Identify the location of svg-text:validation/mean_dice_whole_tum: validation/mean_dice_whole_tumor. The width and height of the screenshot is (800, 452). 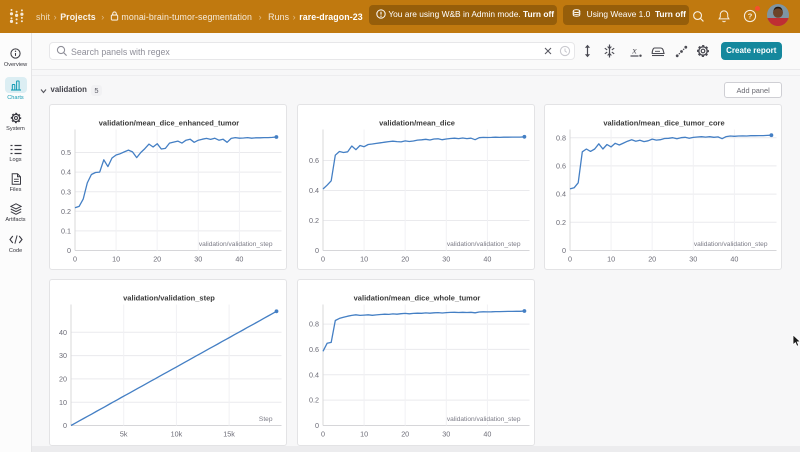
(417, 298).